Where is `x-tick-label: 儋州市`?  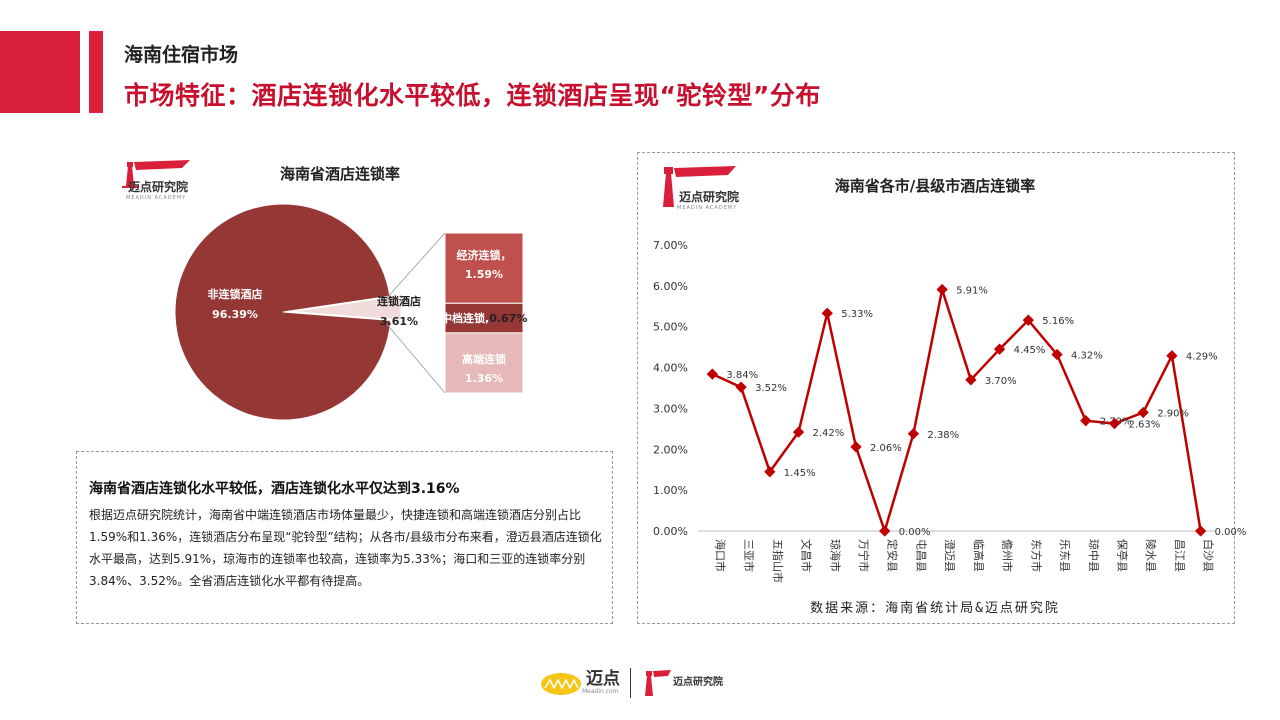
x-tick-label: 儋州市 is located at coordinates (1008, 555).